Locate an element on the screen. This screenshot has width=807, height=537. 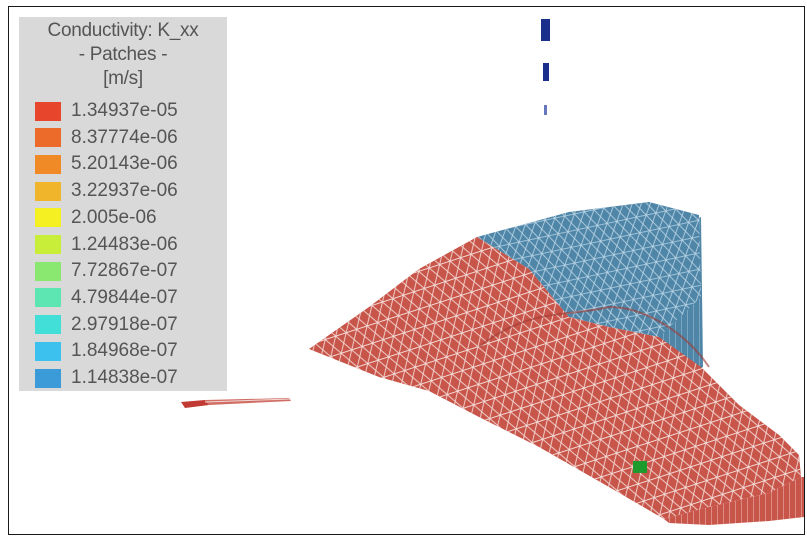
legend-value-label: 3.22937e-06 is located at coordinates (124, 191).